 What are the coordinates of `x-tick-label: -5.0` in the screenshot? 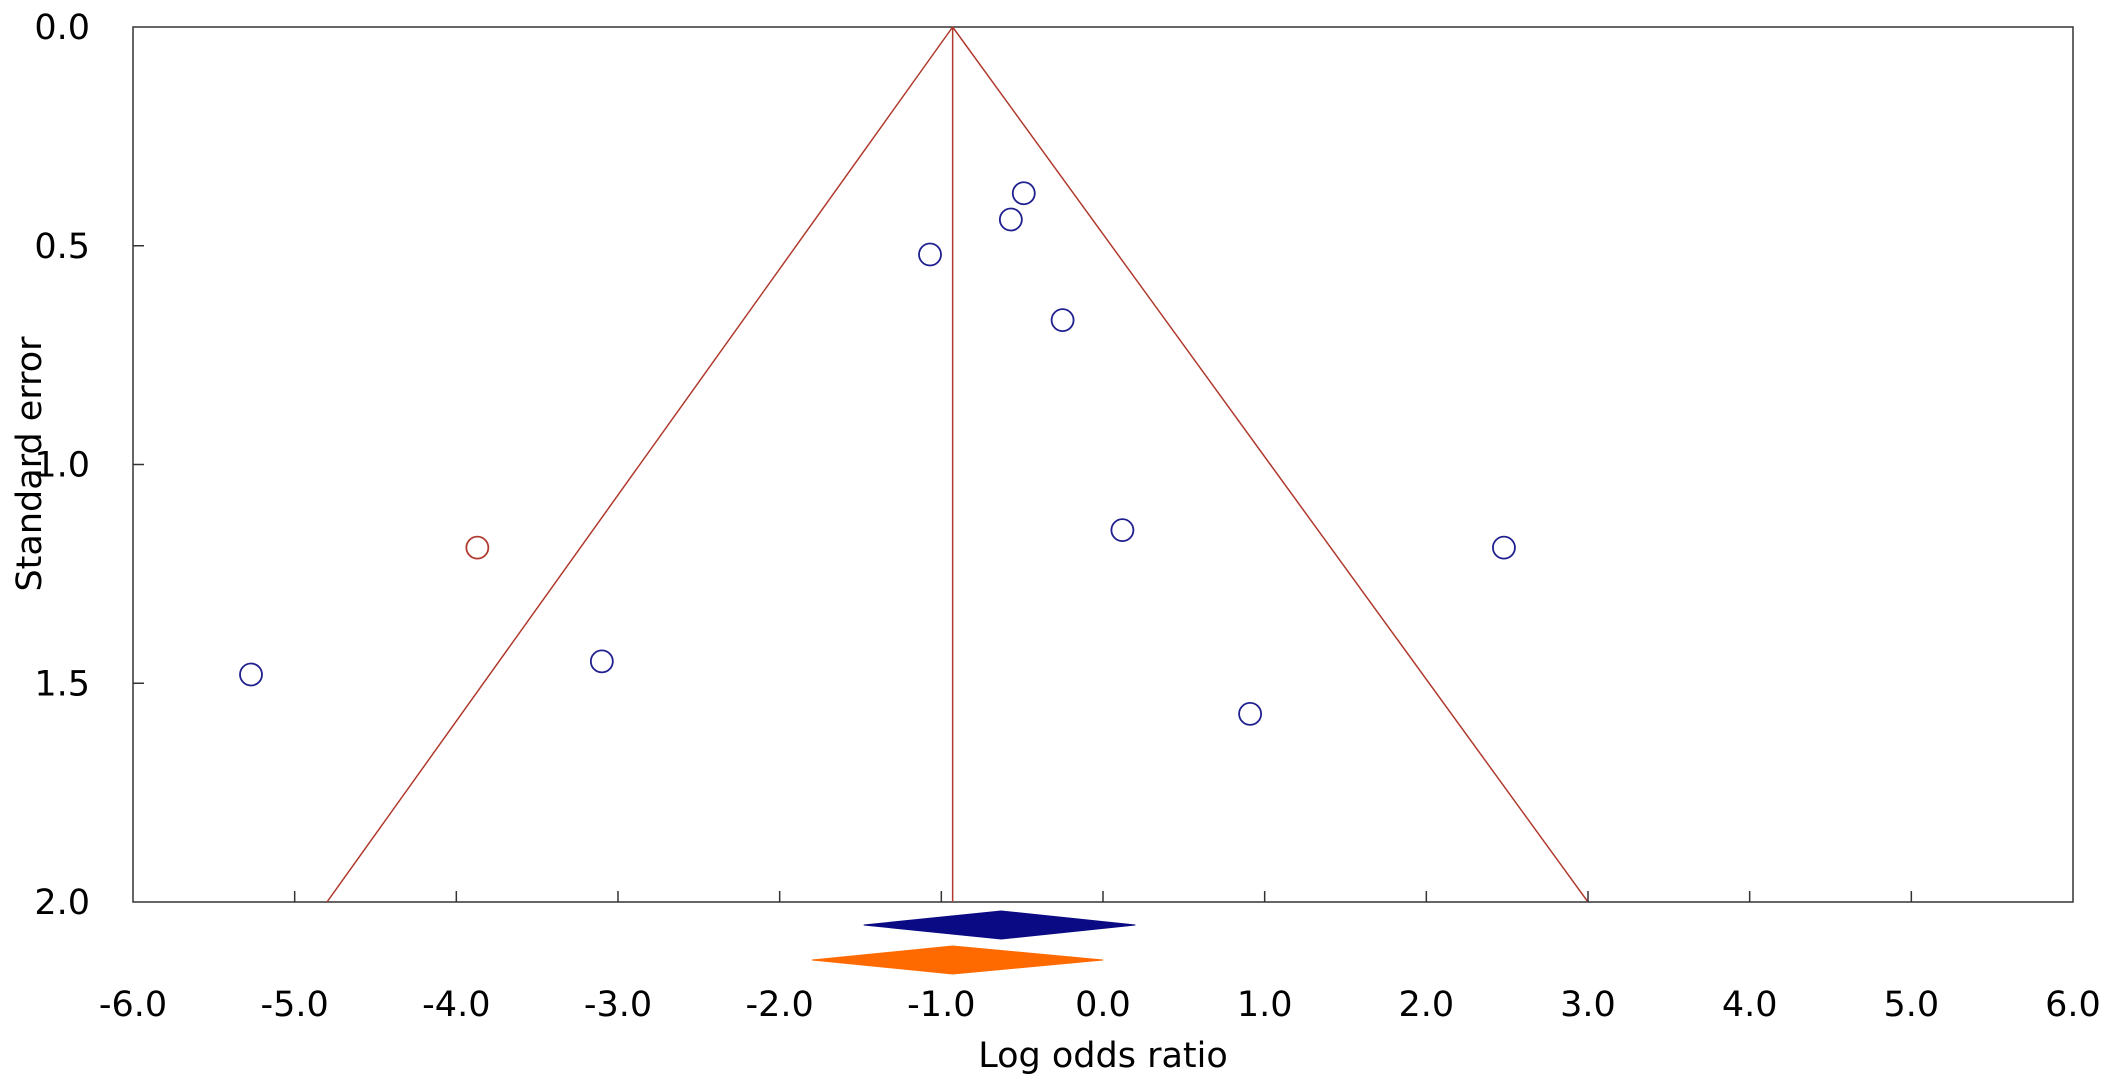 It's located at (295, 1005).